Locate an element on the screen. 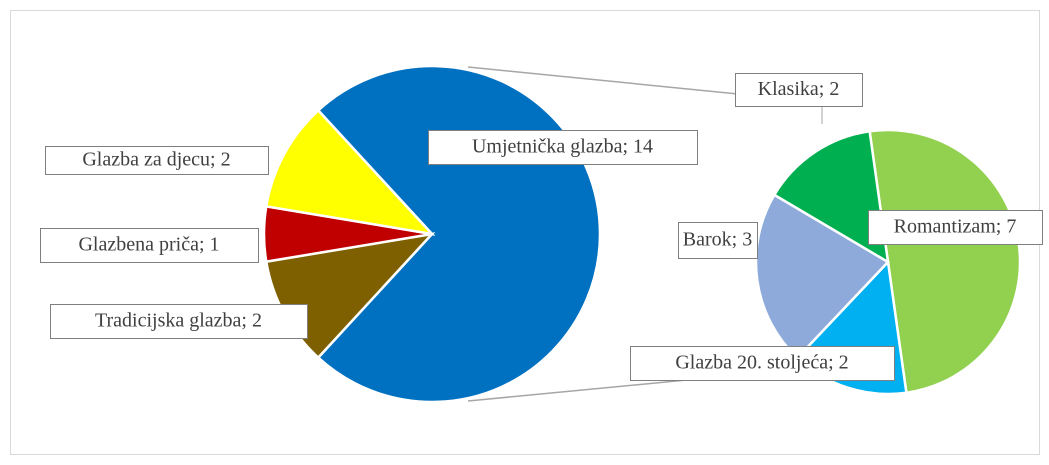 The width and height of the screenshot is (1049, 465). data-label: Tradicijska glazba; 2 is located at coordinates (178, 321).